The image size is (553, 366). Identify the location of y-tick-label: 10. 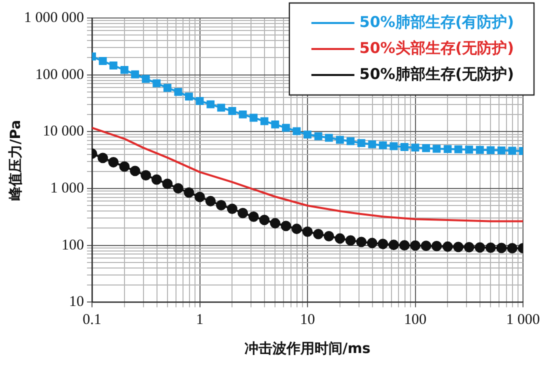
(76, 302).